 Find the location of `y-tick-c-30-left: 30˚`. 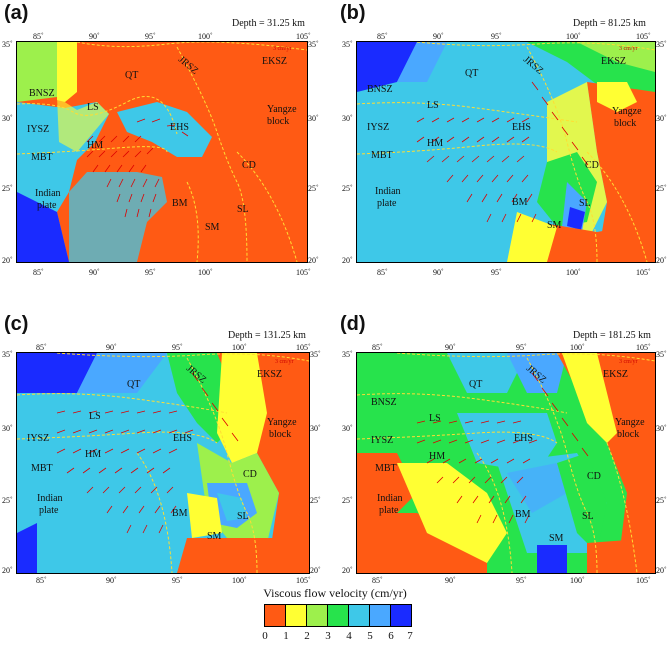

y-tick-c-30-left: 30˚ is located at coordinates (7, 428).